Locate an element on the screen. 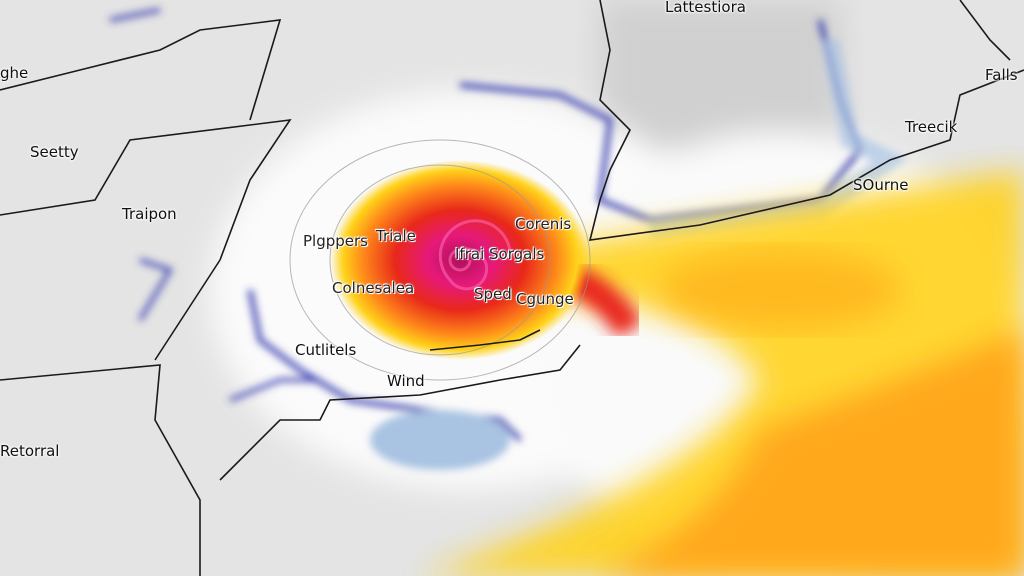  map-label: Seetty is located at coordinates (54, 152).